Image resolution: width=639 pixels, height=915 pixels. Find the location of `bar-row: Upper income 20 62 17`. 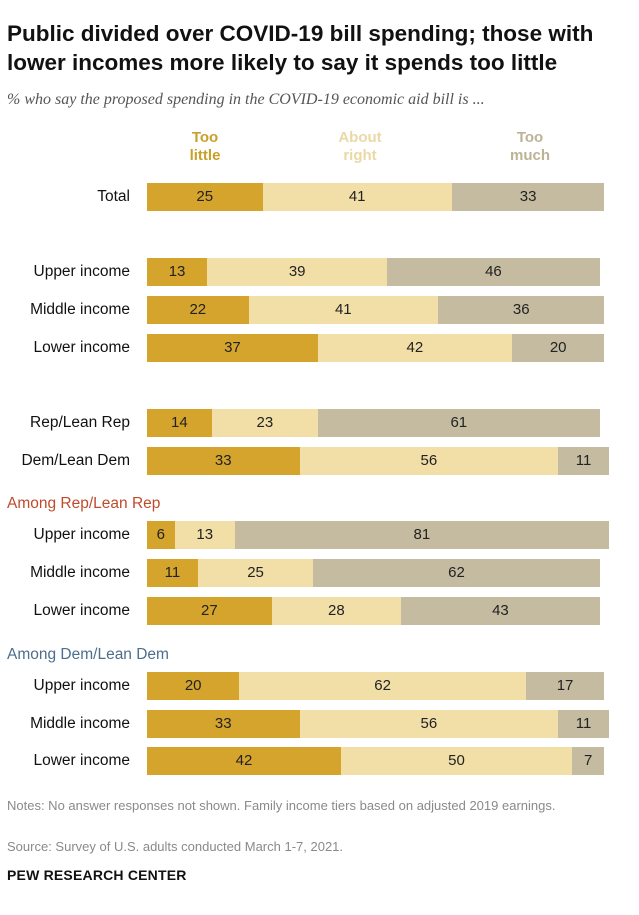

bar-row: Upper income 20 62 17 is located at coordinates (319, 686).